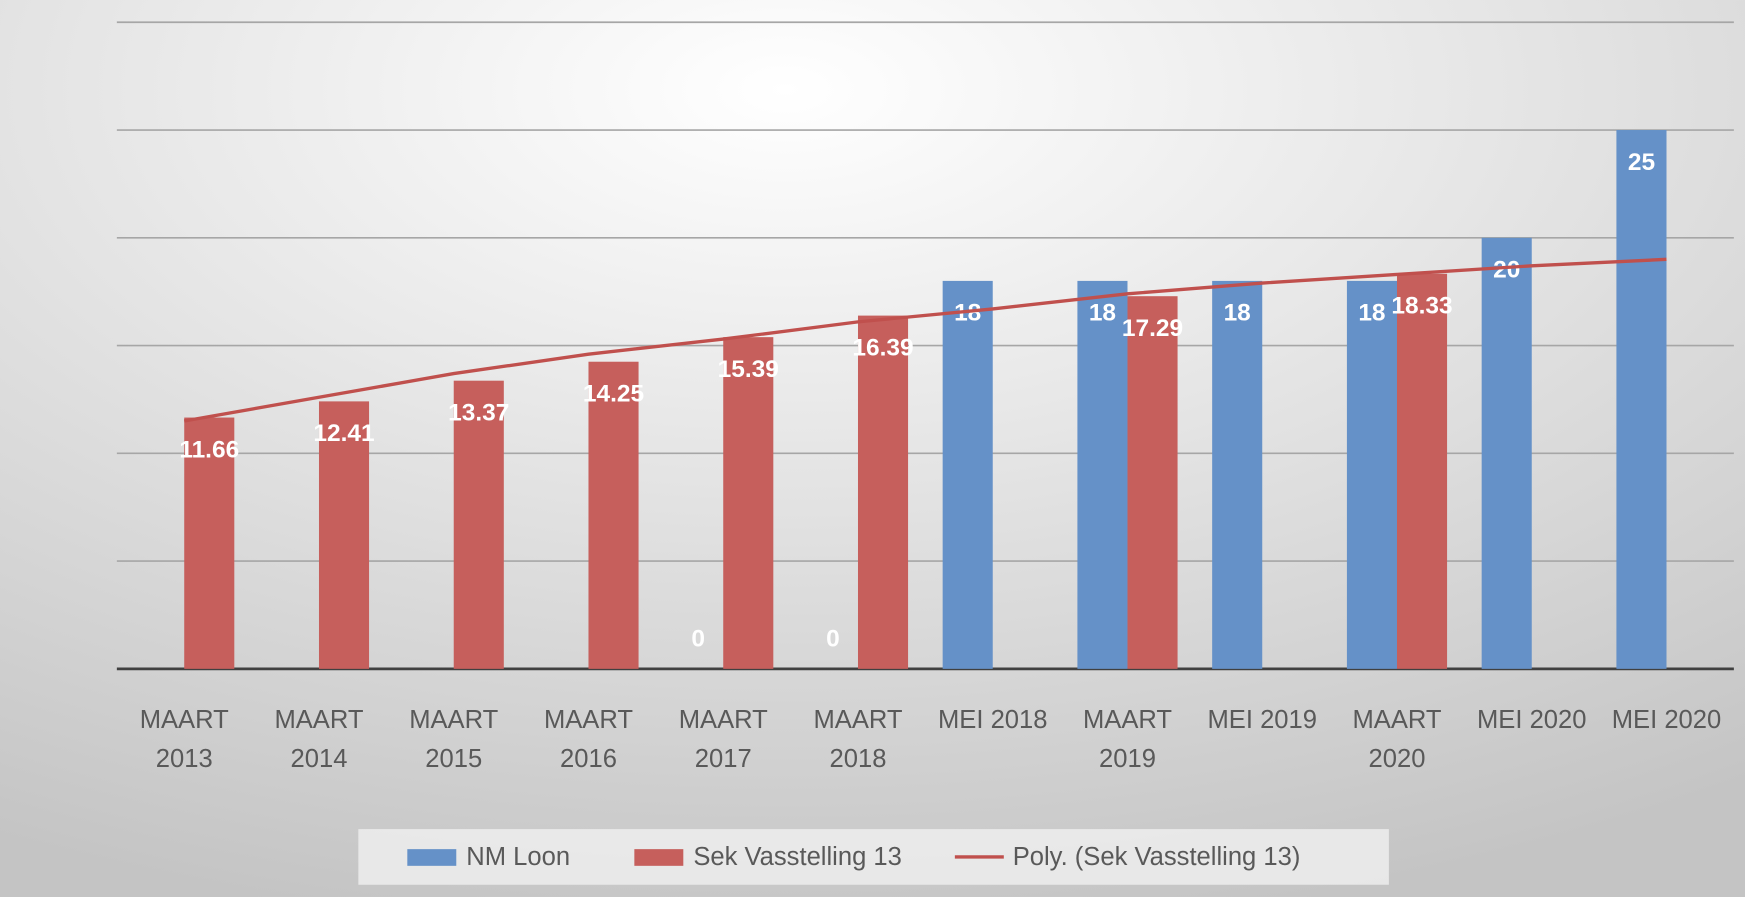 This screenshot has width=1745, height=897. Describe the element at coordinates (209, 449) in the screenshot. I see `data-label: 11.66` at that location.